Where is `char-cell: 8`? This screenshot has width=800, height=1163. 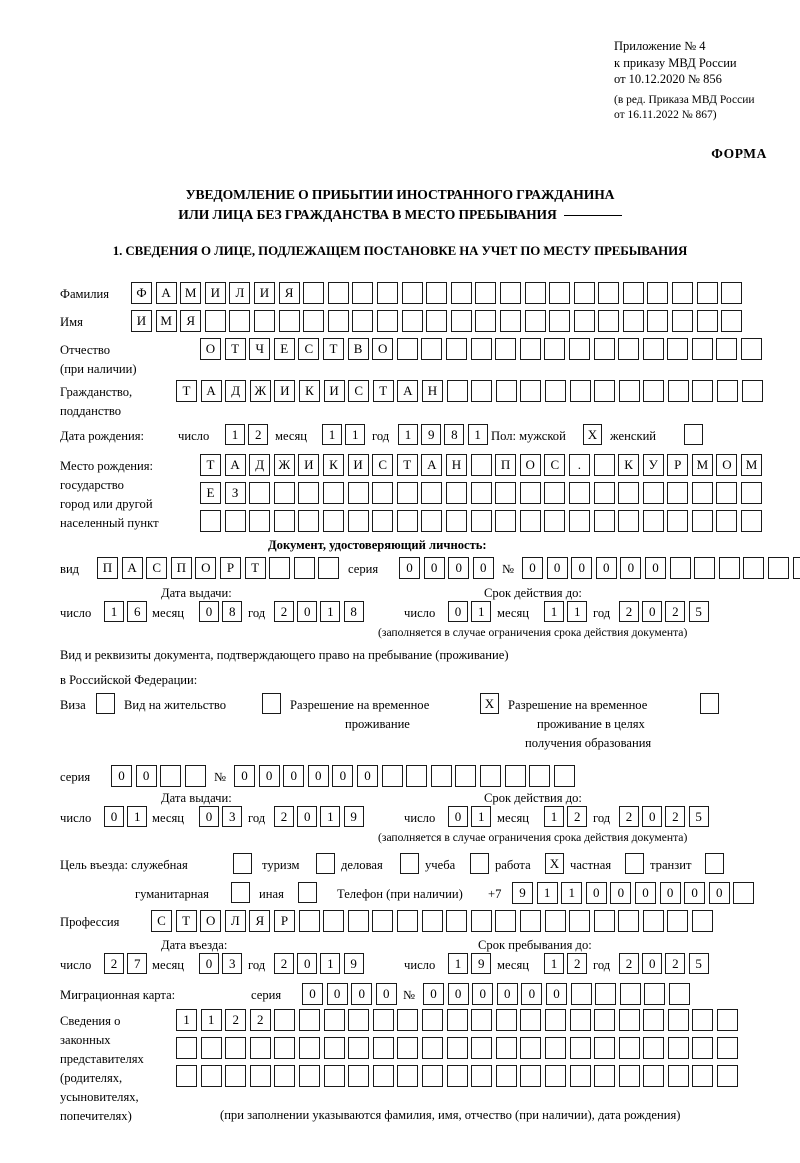
char-cell: 8 is located at coordinates (232, 611).